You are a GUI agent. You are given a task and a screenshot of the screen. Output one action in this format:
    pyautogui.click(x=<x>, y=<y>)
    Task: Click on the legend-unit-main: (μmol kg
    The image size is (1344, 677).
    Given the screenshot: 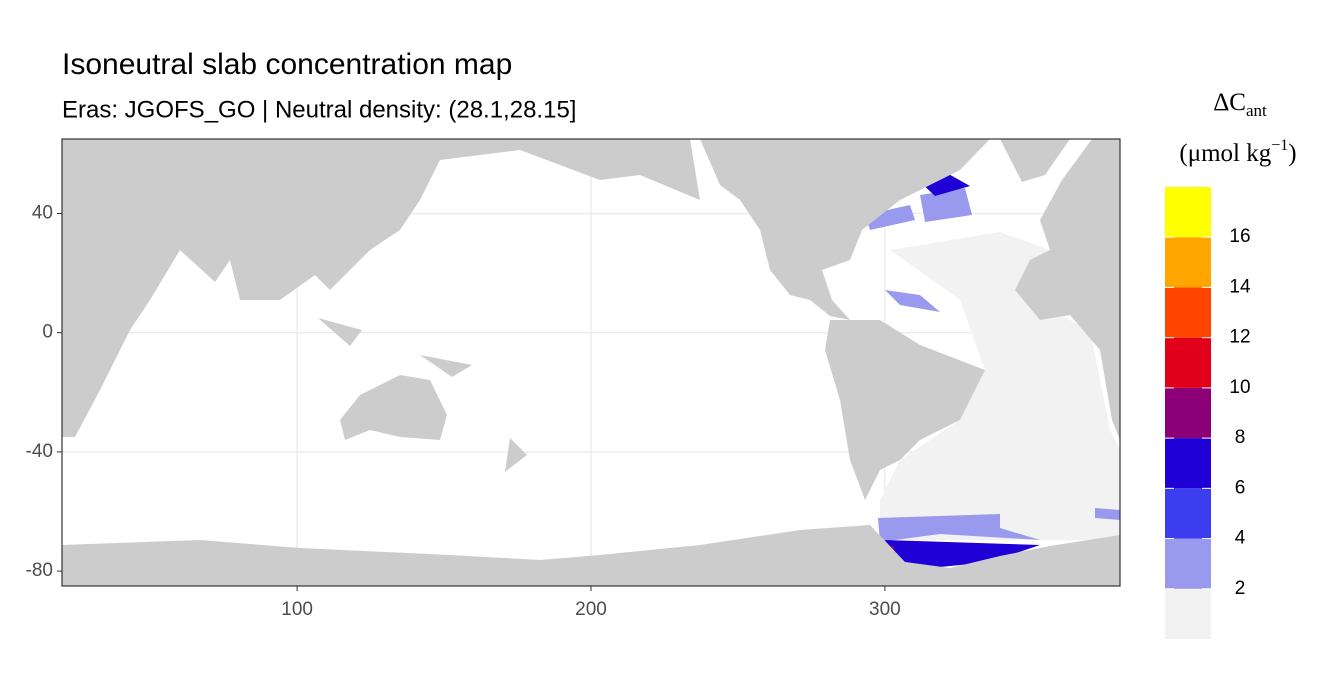 What is the action you would take?
    pyautogui.click(x=1225, y=153)
    